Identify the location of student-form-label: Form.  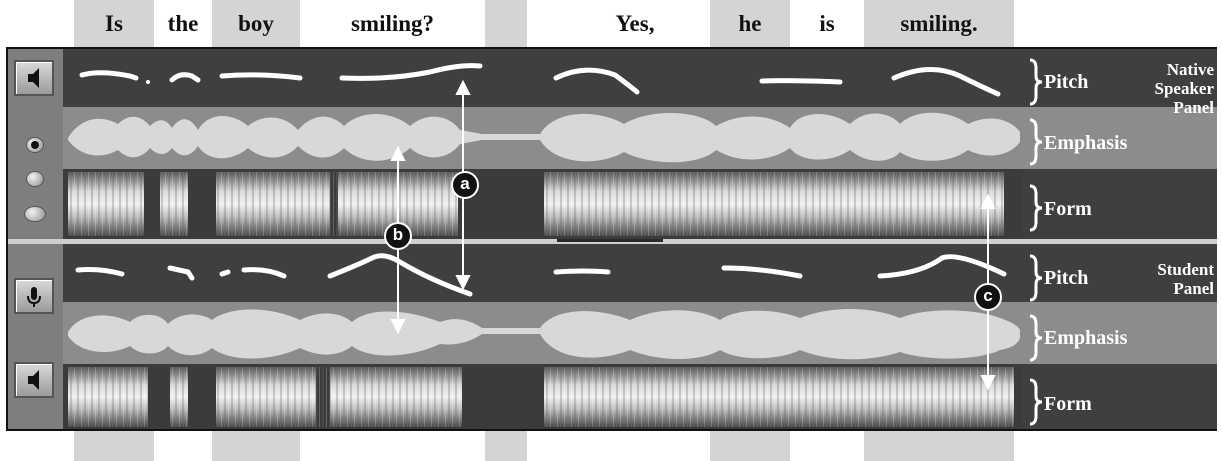
(1068, 404).